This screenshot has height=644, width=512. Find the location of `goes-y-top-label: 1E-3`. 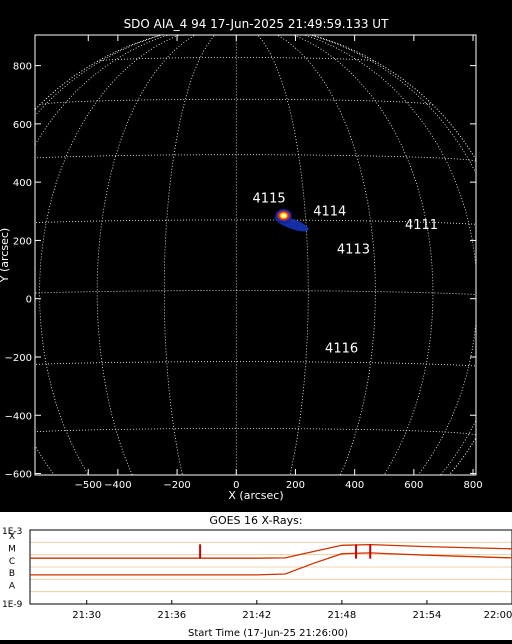

goes-y-top-label: 1E-3 is located at coordinates (12, 532).